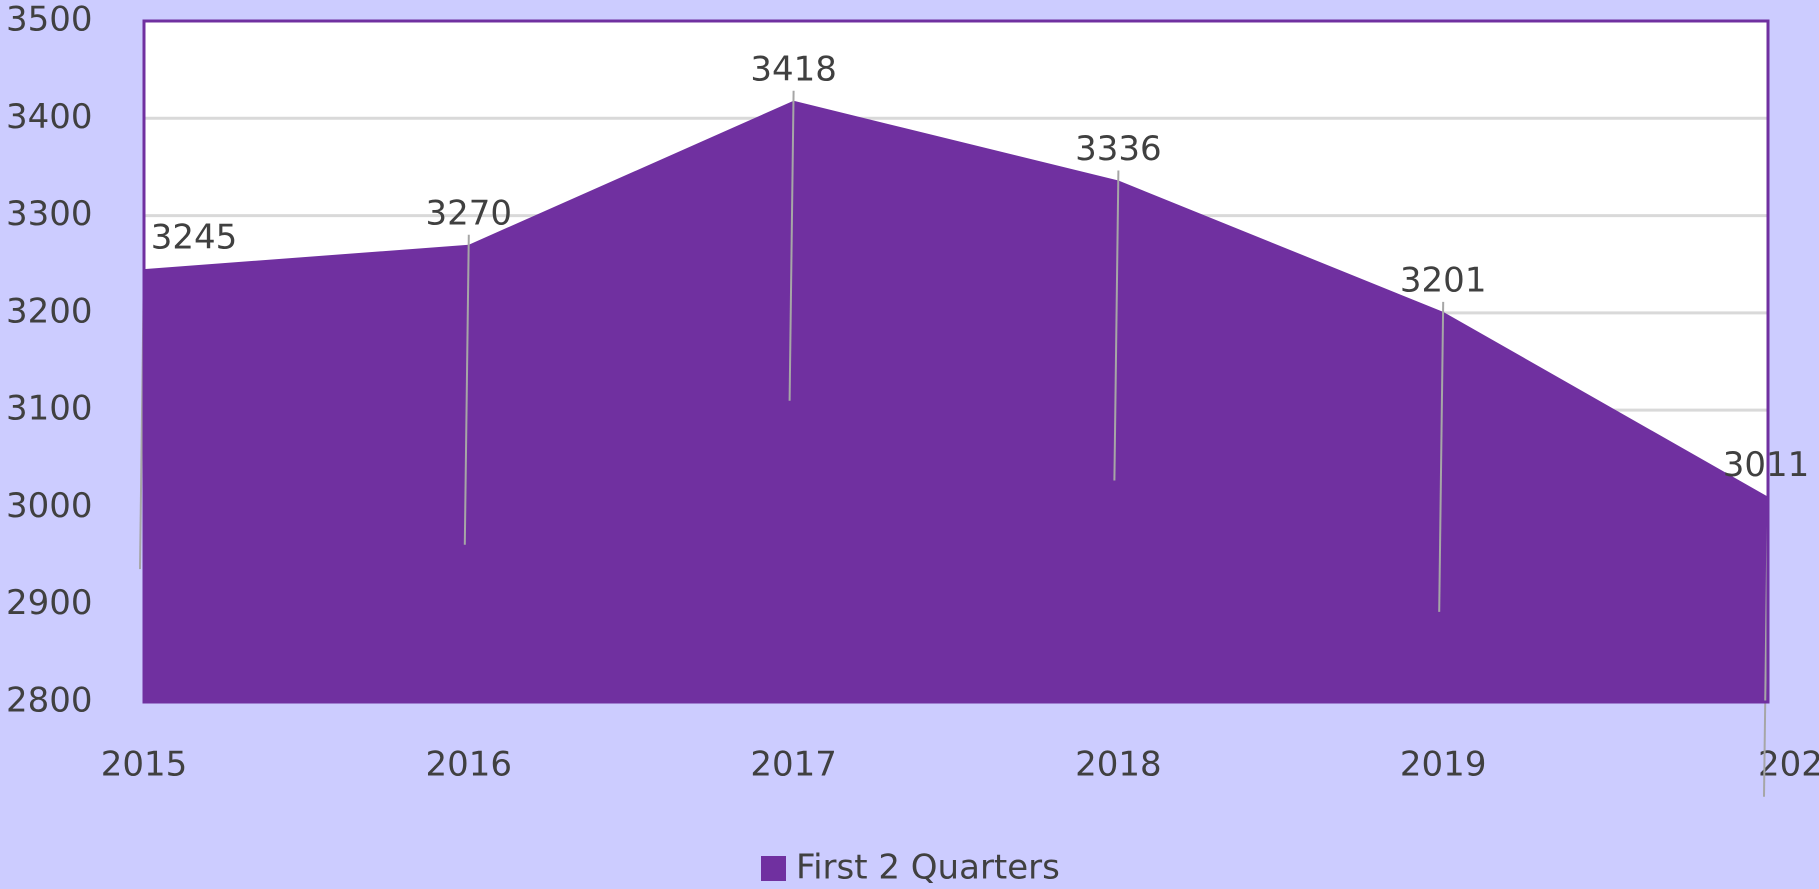 This screenshot has width=1819, height=889. What do you see at coordinates (49, 701) in the screenshot?
I see `y-tick-label: 2800` at bounding box center [49, 701].